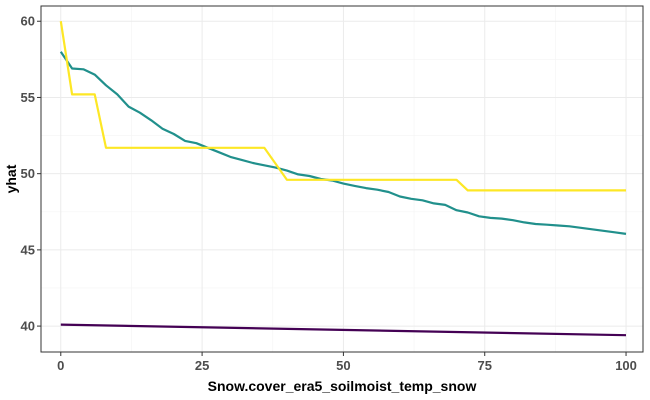 This screenshot has width=650, height=400. I want to click on y-axis-ticks: 40 45 50 55 60, so click(31, 174).